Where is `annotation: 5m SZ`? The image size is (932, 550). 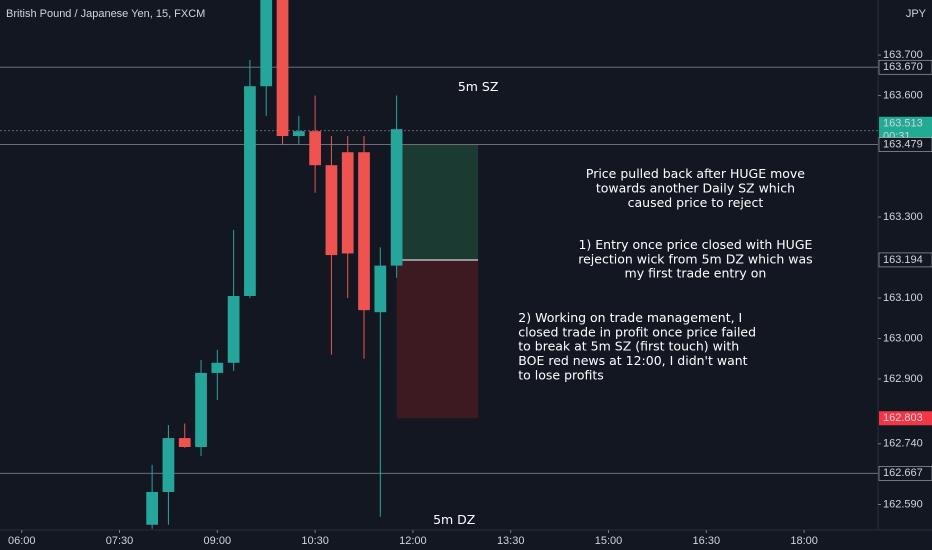 annotation: 5m SZ is located at coordinates (478, 86).